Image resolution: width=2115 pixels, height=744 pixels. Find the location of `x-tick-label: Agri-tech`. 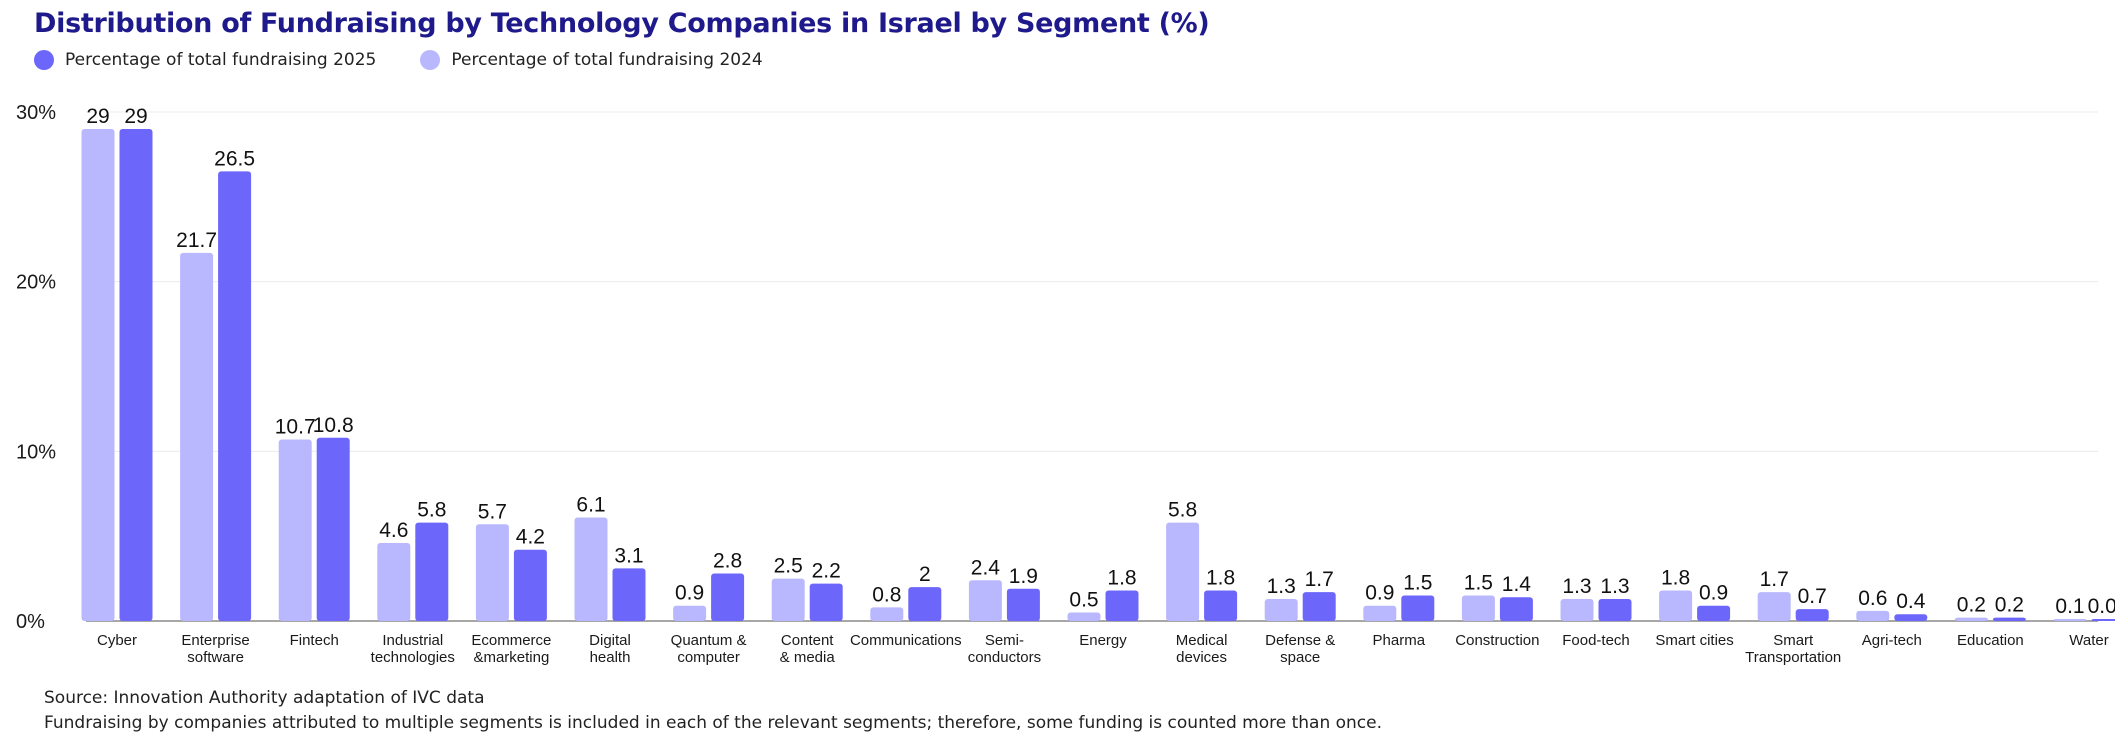

x-tick-label: Agri-tech is located at coordinates (1892, 640).